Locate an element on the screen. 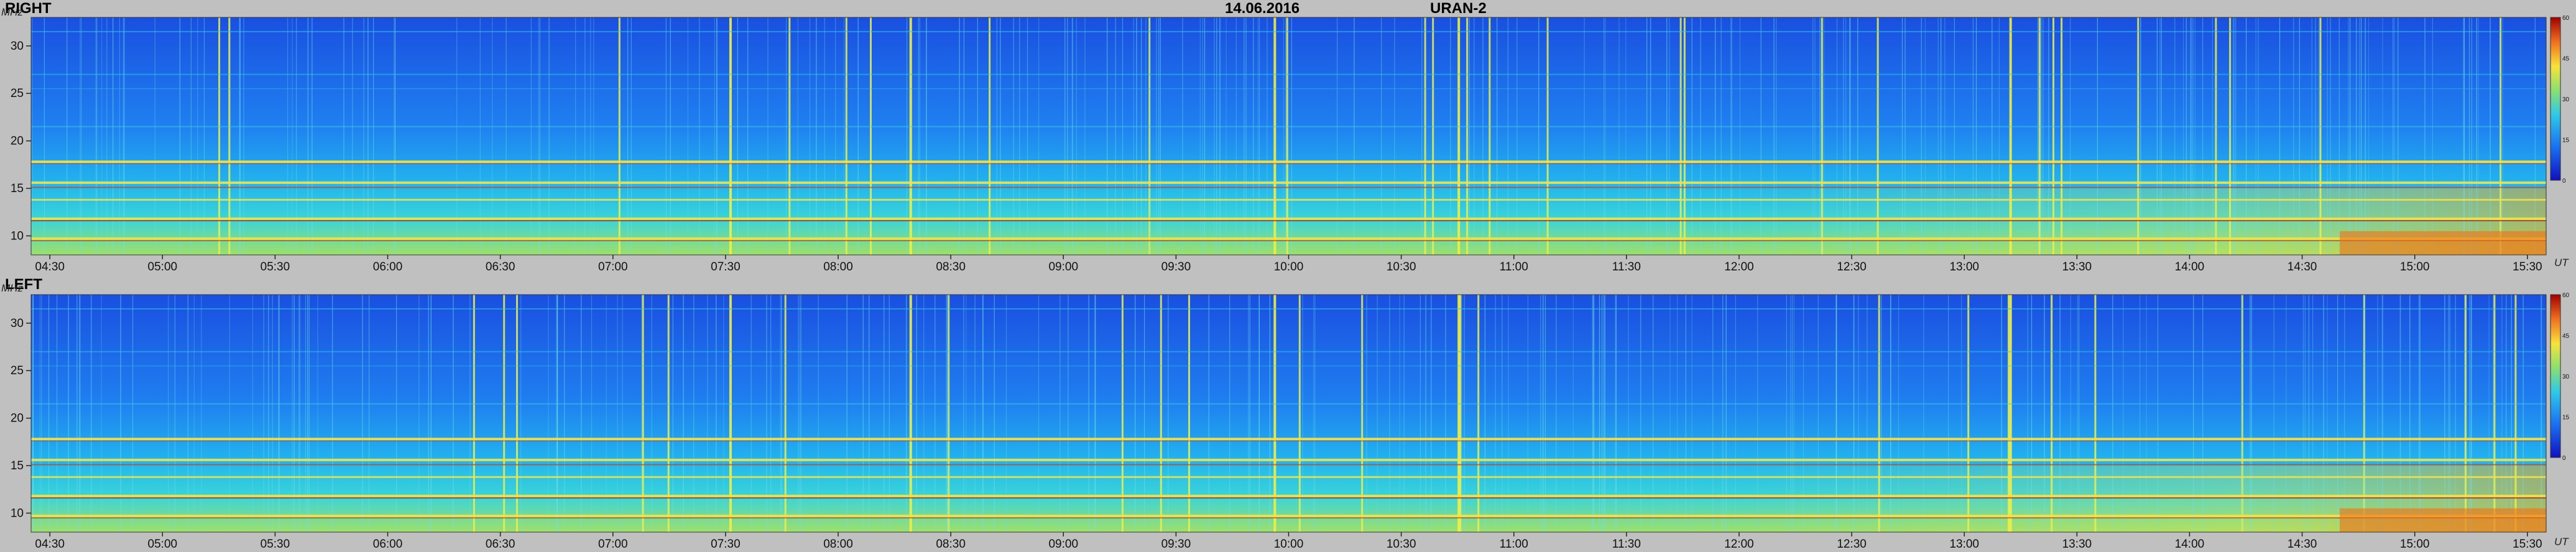 The image size is (2576, 552). x-tick-label: 09:30 is located at coordinates (1176, 544).